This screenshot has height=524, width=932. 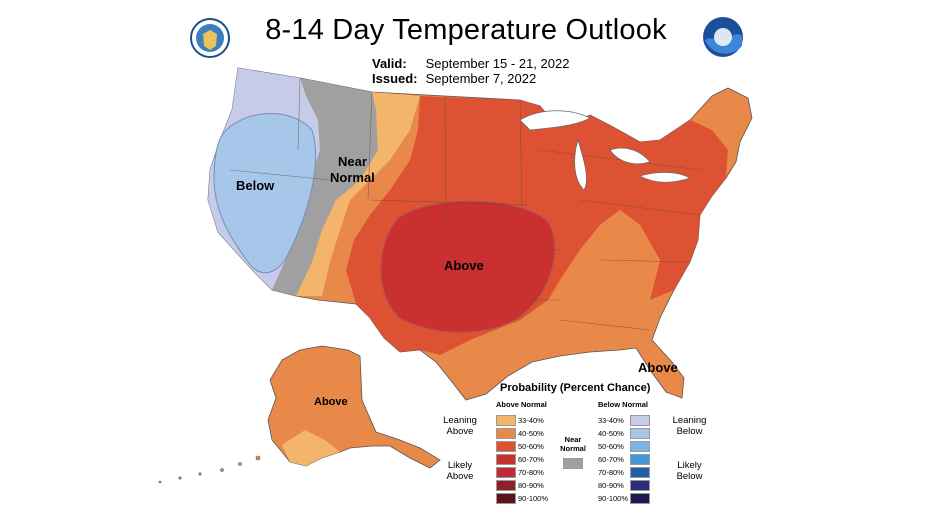 What do you see at coordinates (531, 446) in the screenshot?
I see `legend-above-label-2: 50-60%` at bounding box center [531, 446].